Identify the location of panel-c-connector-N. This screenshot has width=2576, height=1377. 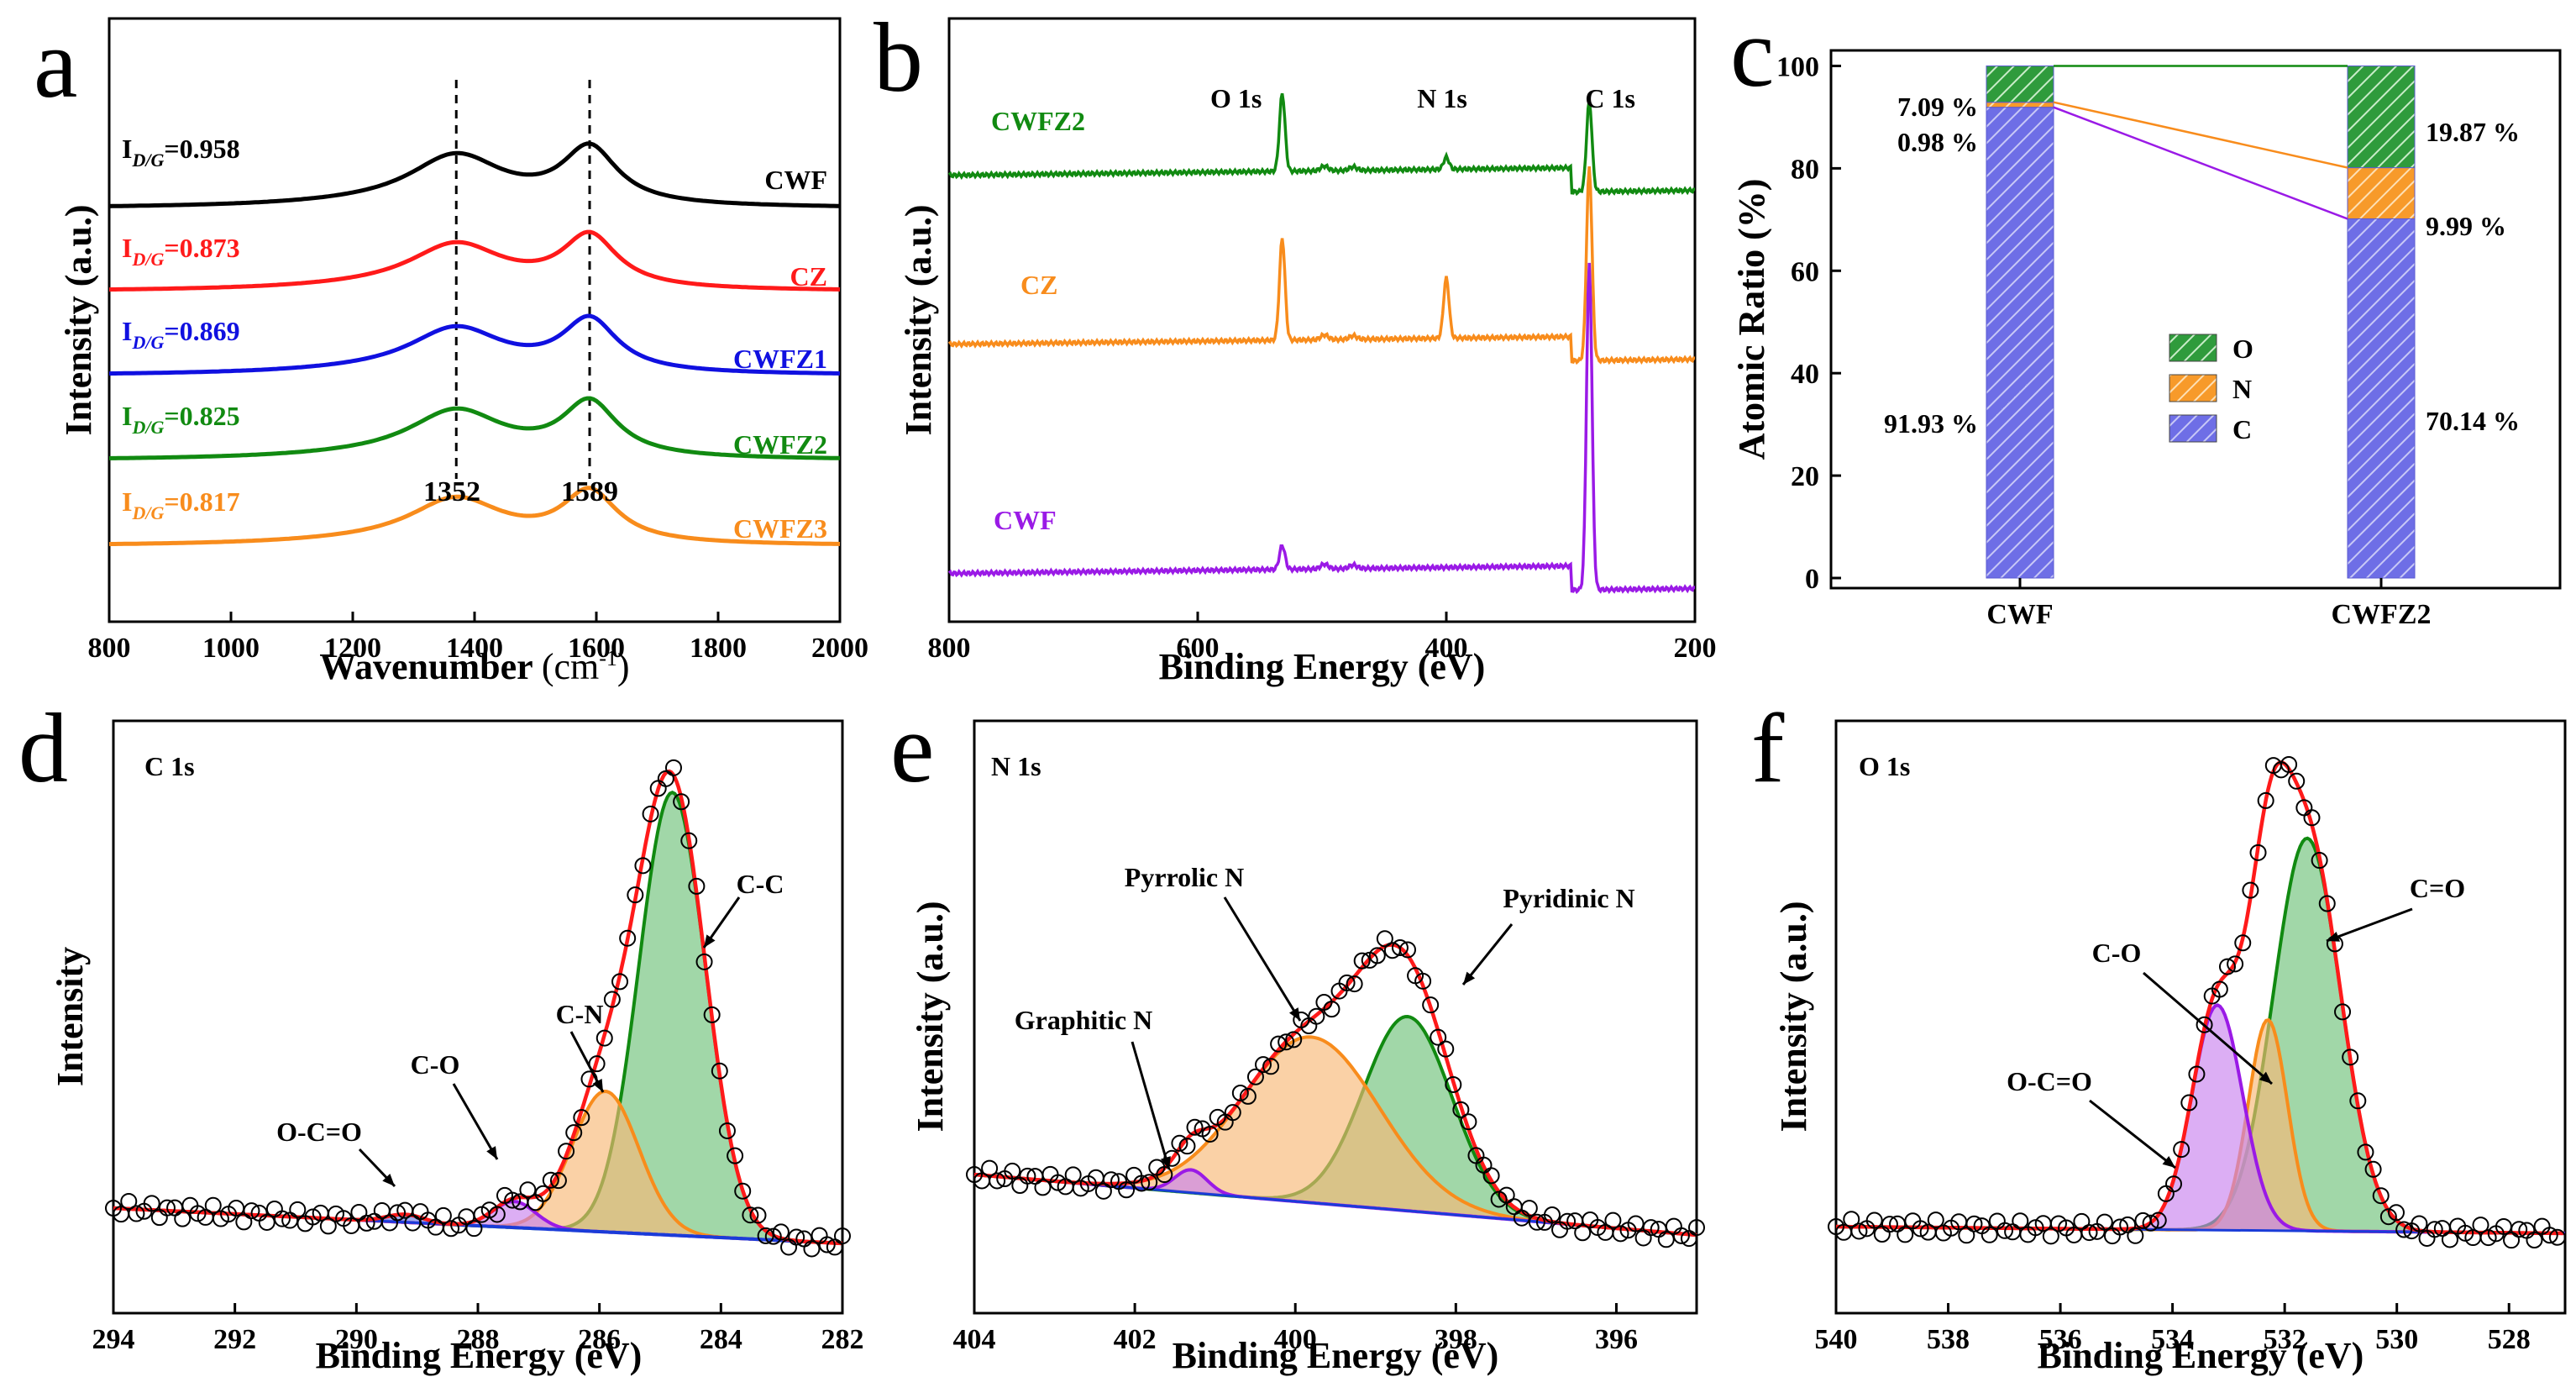
(2200, 135).